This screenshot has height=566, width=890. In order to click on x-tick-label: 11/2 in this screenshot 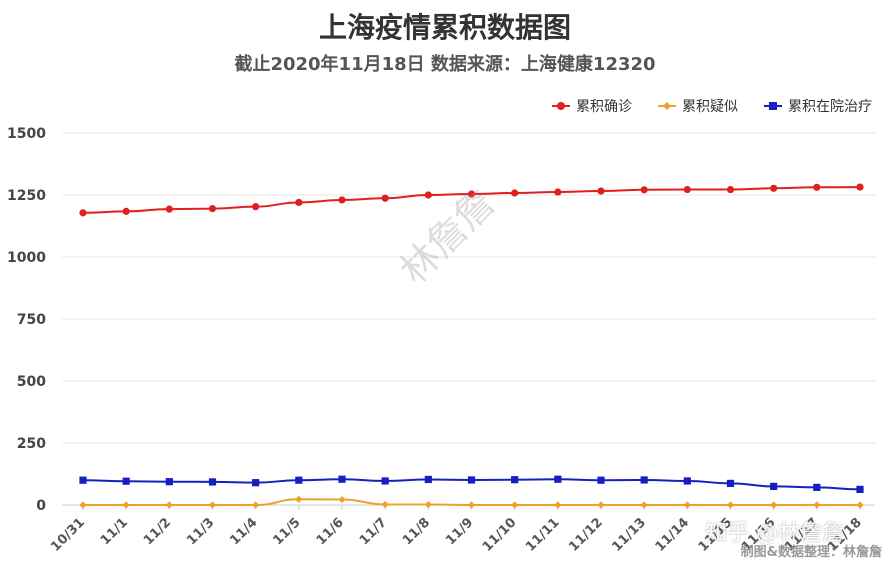, I will do `click(157, 531)`.